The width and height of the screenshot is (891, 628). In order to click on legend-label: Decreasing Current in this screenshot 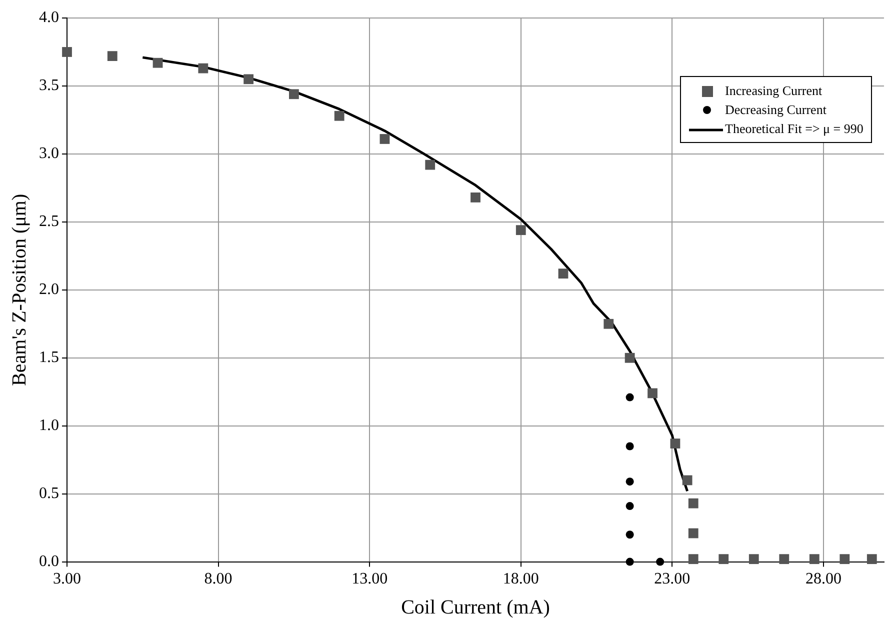, I will do `click(775, 110)`.